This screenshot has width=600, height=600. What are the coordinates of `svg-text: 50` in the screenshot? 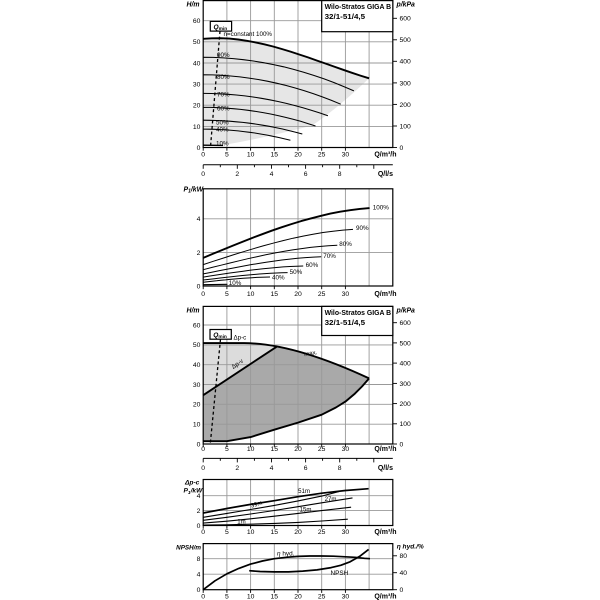 It's located at (197, 42).